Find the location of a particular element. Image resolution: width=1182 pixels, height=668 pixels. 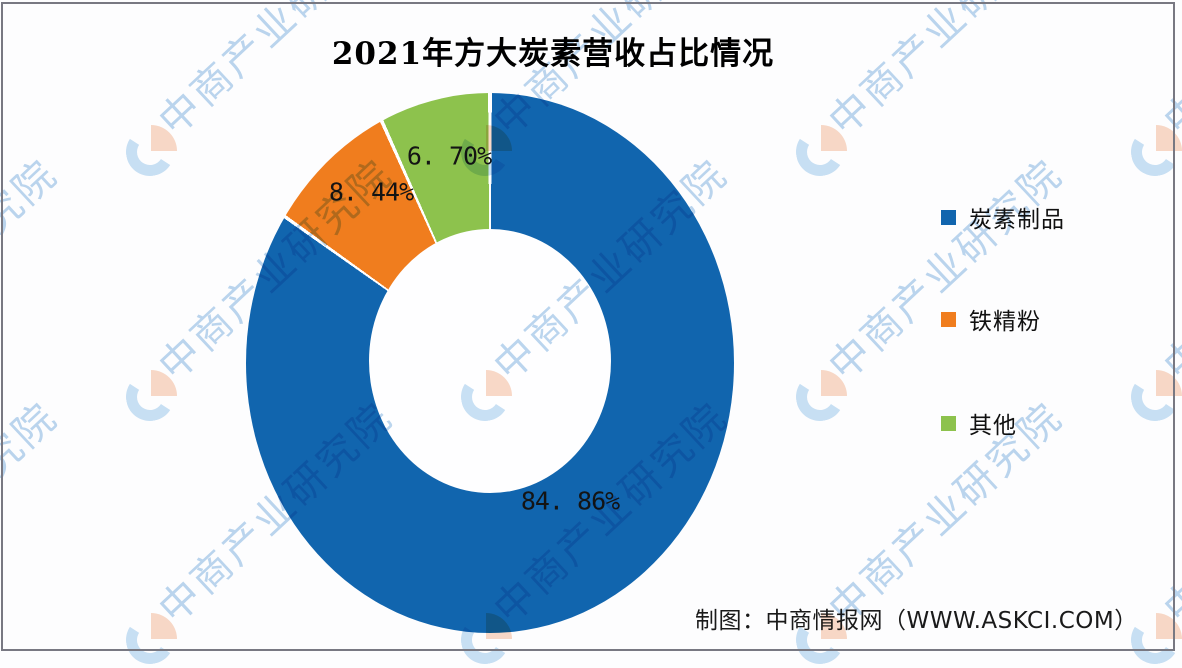

legend-item-other: 其他 is located at coordinates (979, 423).